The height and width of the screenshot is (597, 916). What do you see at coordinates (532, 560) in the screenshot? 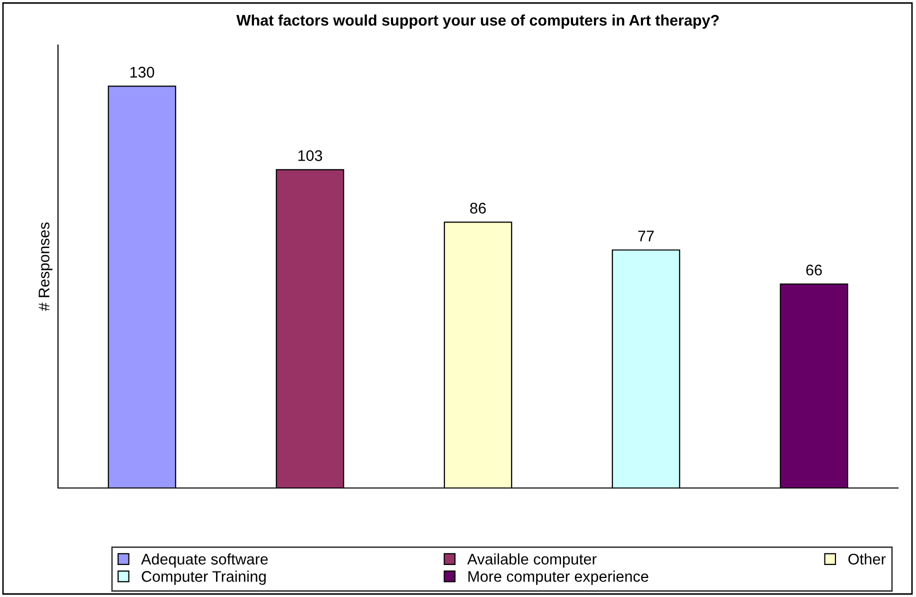
I see `legend-label: Available computer` at bounding box center [532, 560].